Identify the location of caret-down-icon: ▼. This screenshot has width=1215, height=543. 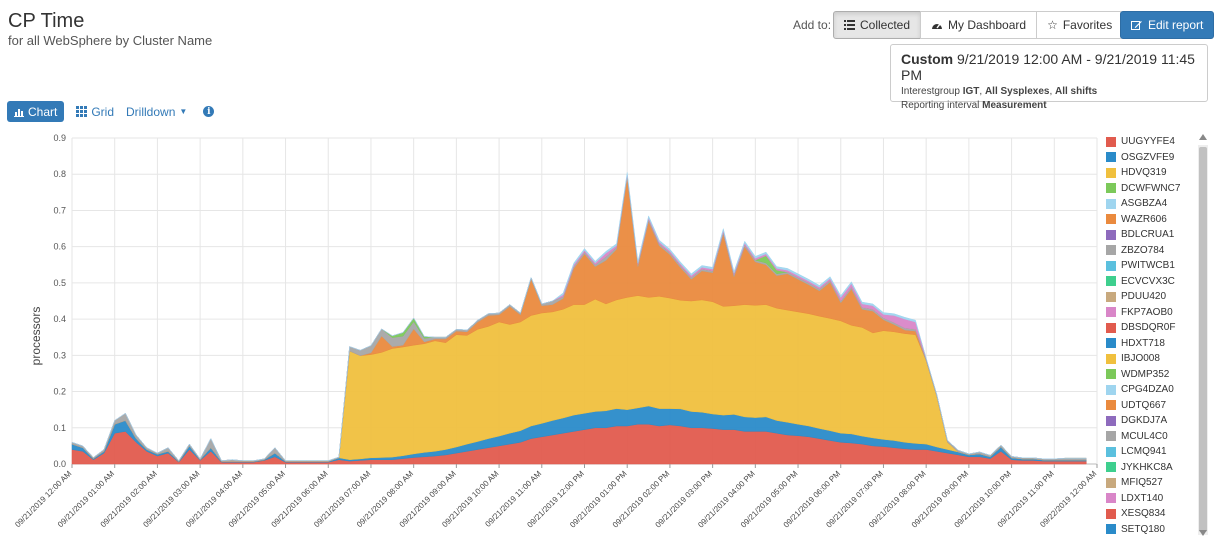
(183, 111).